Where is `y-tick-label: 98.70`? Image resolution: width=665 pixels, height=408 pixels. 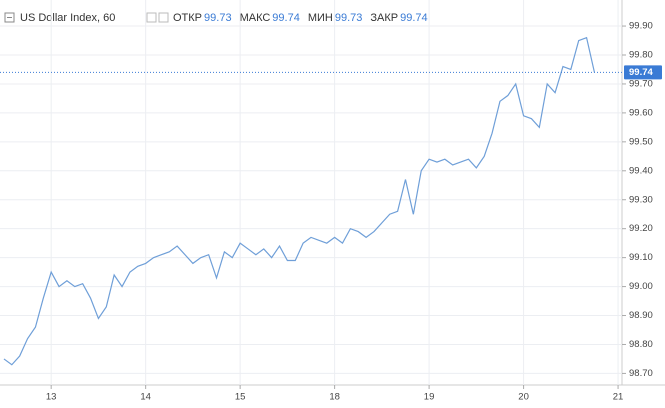 y-tick-label: 98.70 is located at coordinates (641, 373).